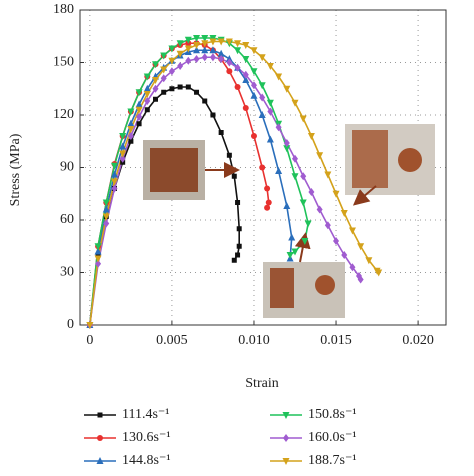 This screenshot has width=474, height=476. What do you see at coordinates (172, 340) in the screenshot?
I see `x-tick-label: 0.005` at bounding box center [172, 340].